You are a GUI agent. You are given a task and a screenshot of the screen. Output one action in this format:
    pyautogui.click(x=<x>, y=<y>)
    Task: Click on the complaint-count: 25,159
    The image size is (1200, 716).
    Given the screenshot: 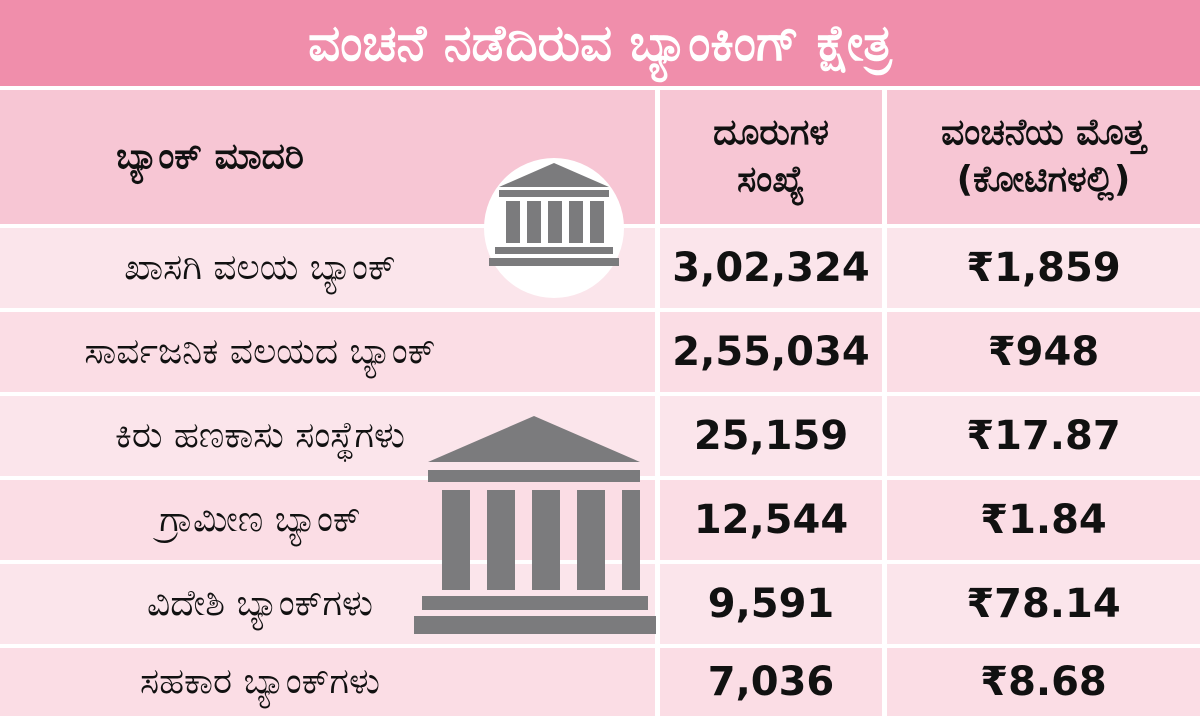 What is the action you would take?
    pyautogui.click(x=771, y=436)
    